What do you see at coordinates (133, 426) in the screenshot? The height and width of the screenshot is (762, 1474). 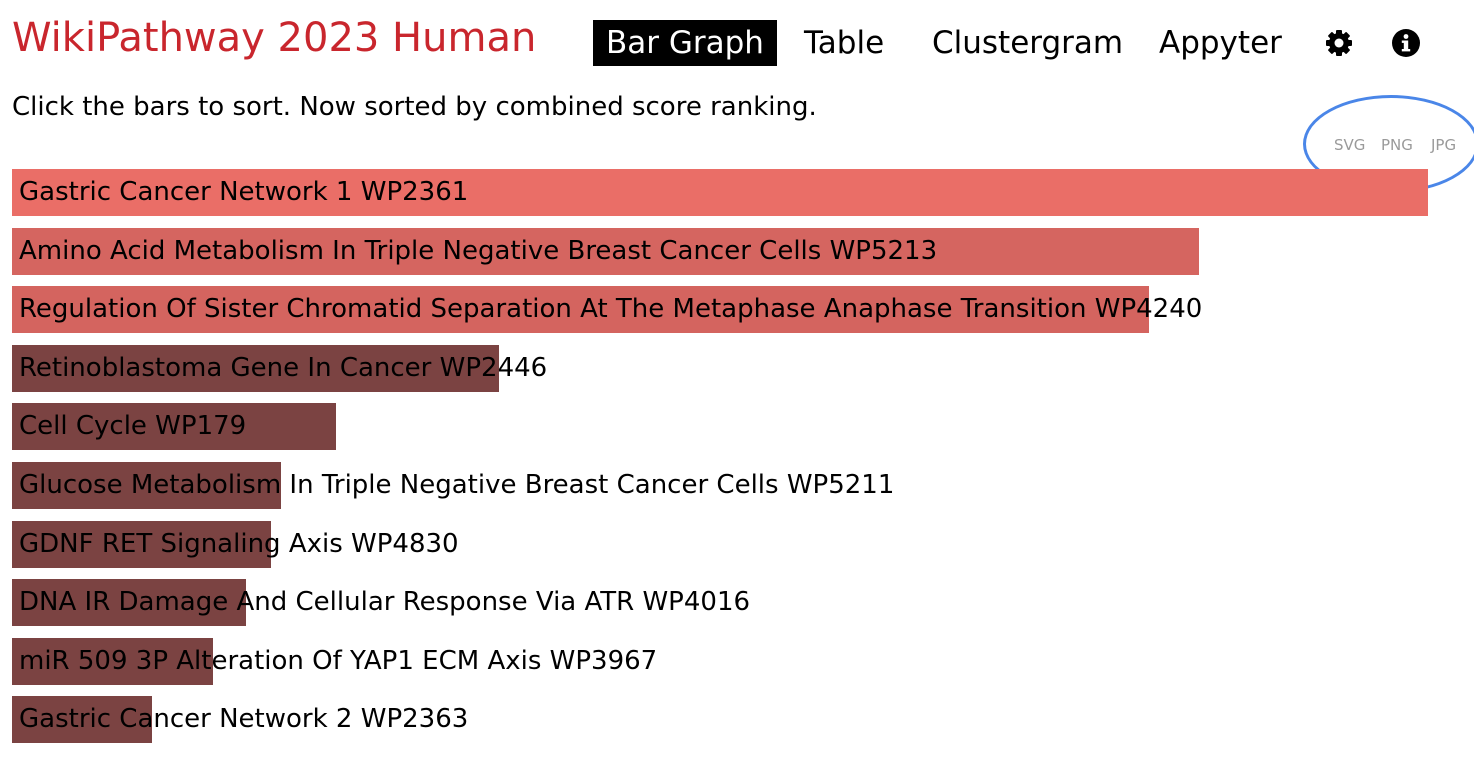 I see `bar-label: Cell Cycle WP179` at bounding box center [133, 426].